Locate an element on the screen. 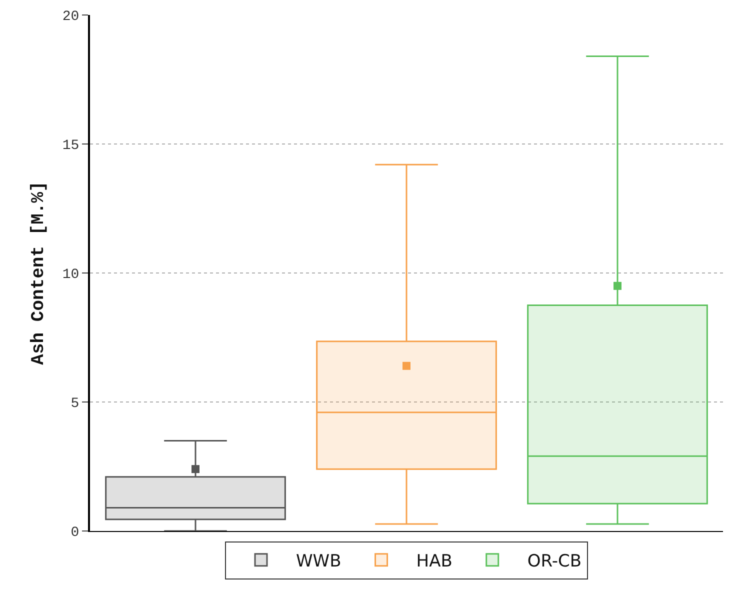  y-tick-label: 0 is located at coordinates (75, 532).